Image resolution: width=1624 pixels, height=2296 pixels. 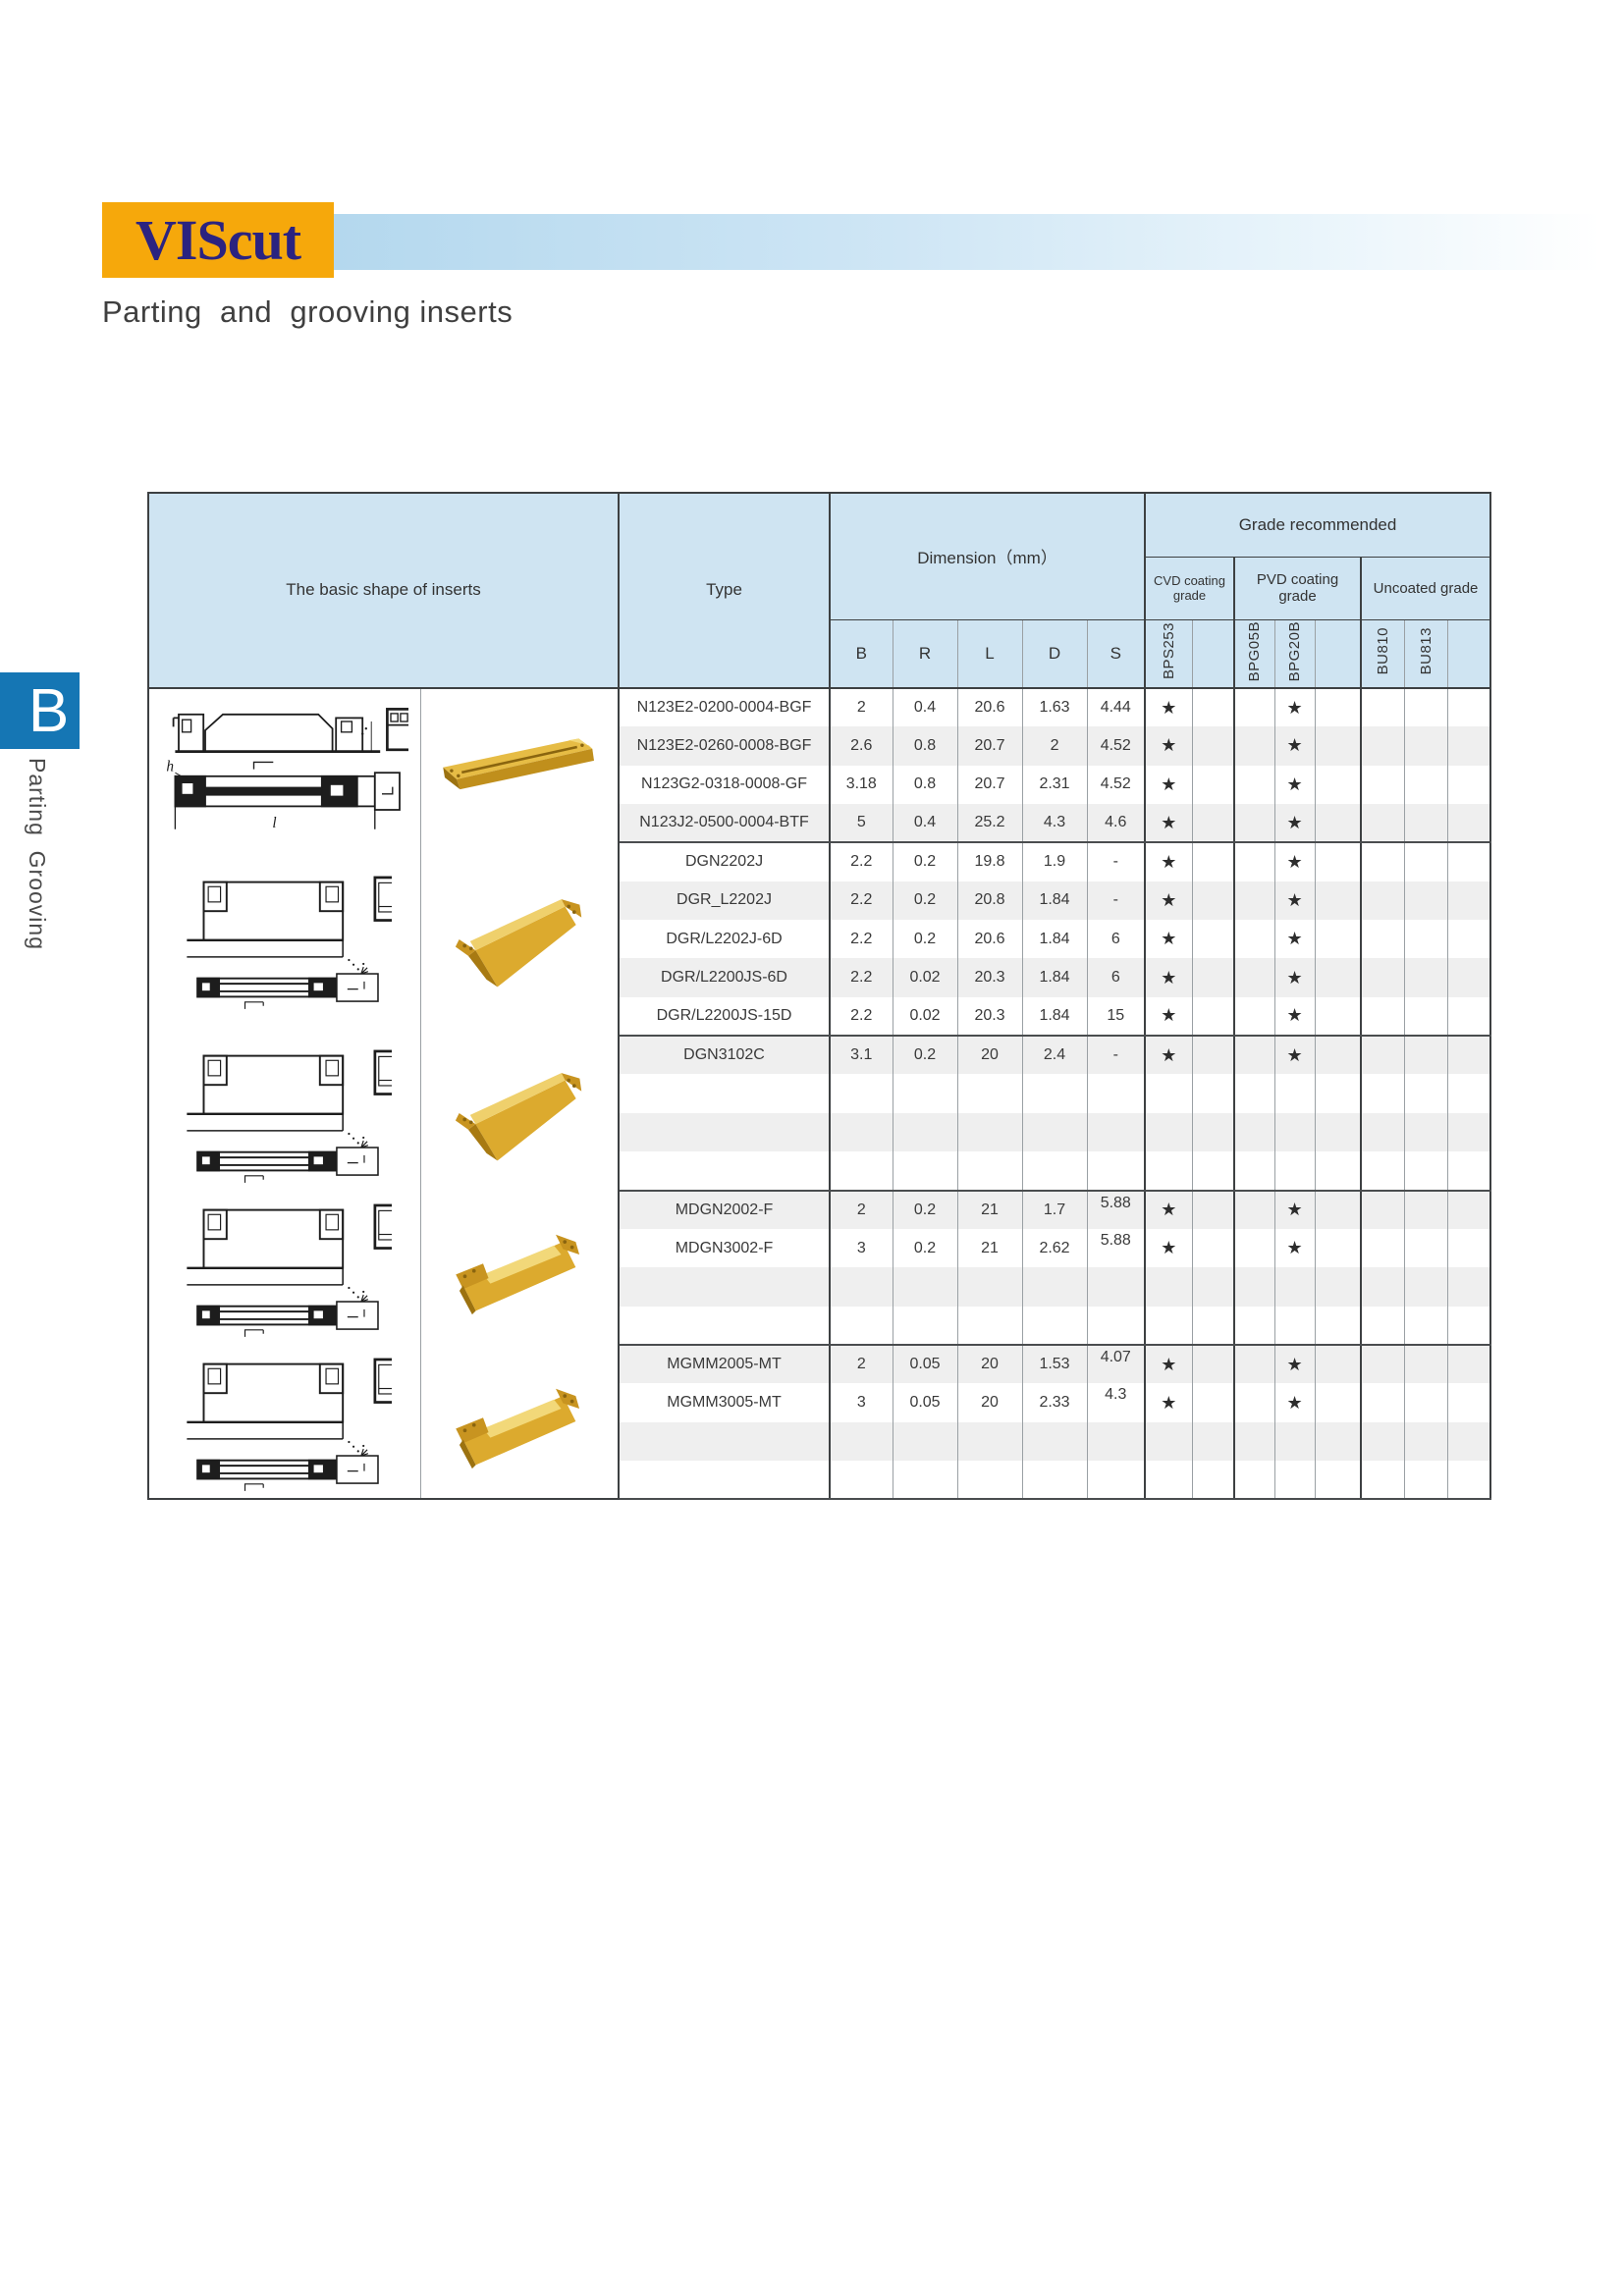 I want to click on dim-s-cell: 4.44, so click(x=1117, y=707).